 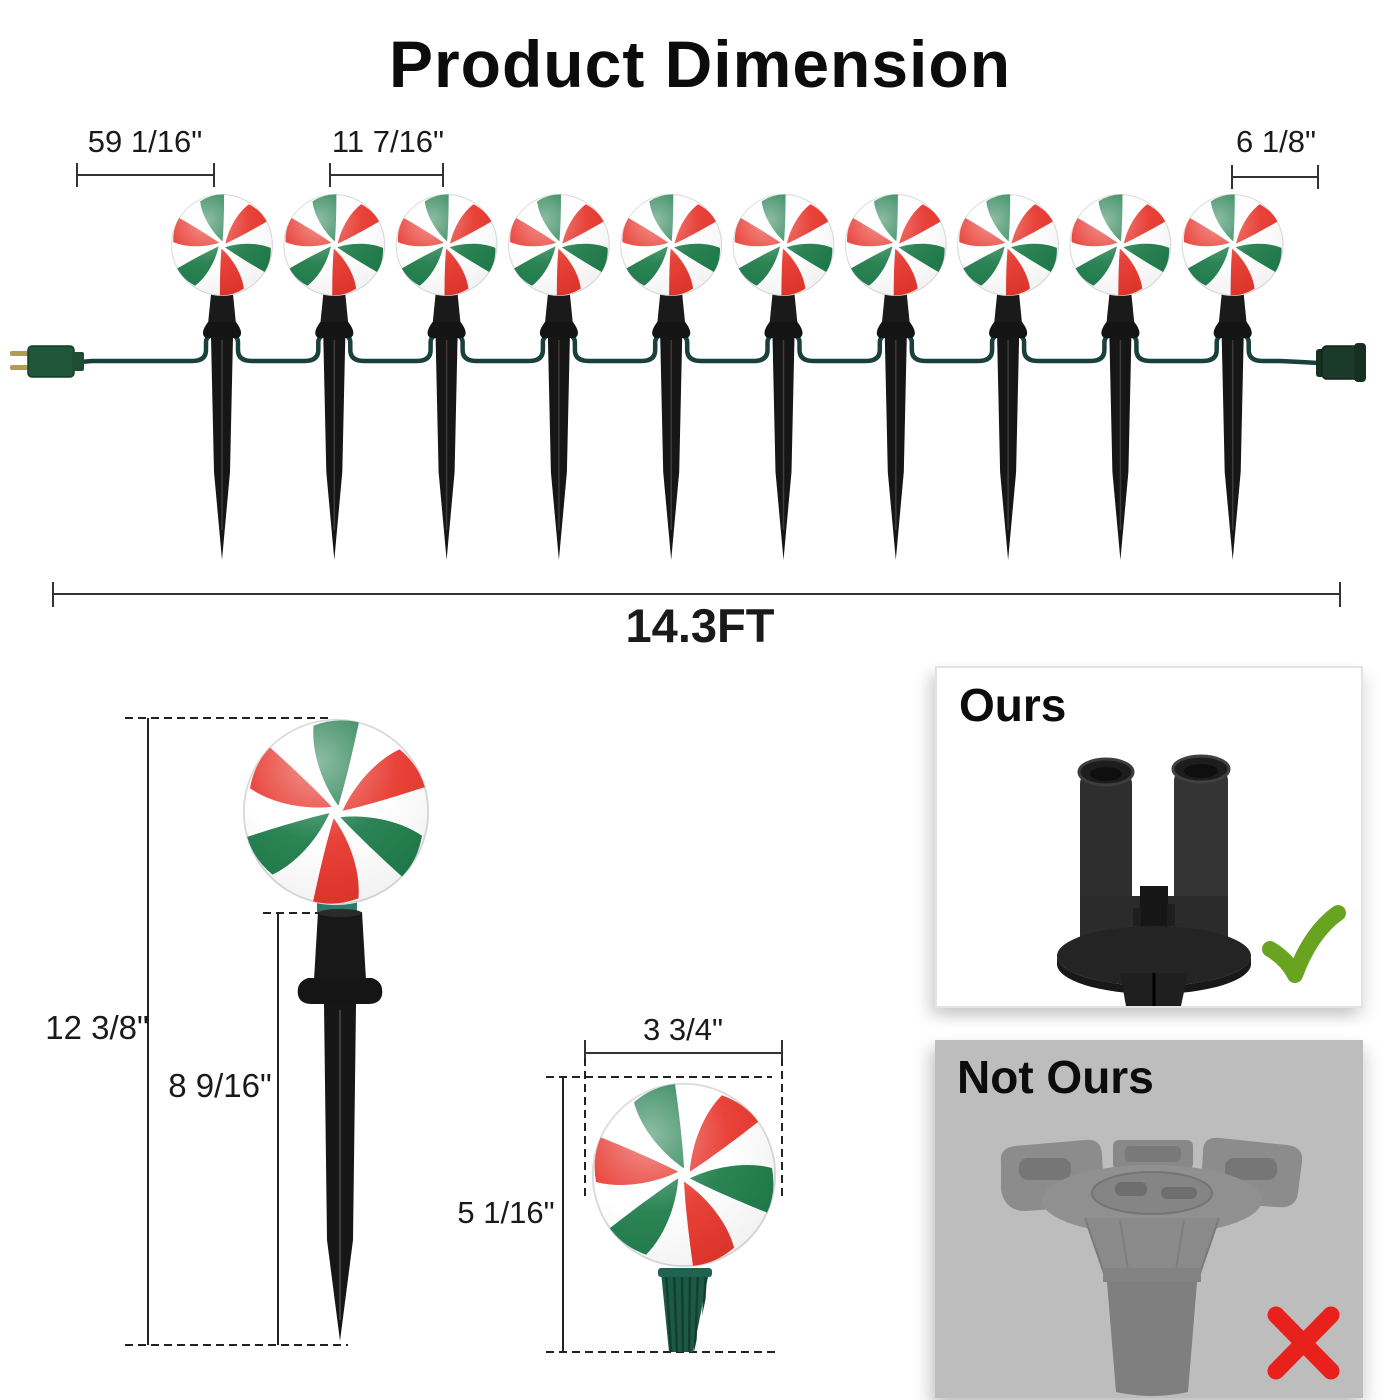 I want to click on power-plug, so click(x=47, y=361).